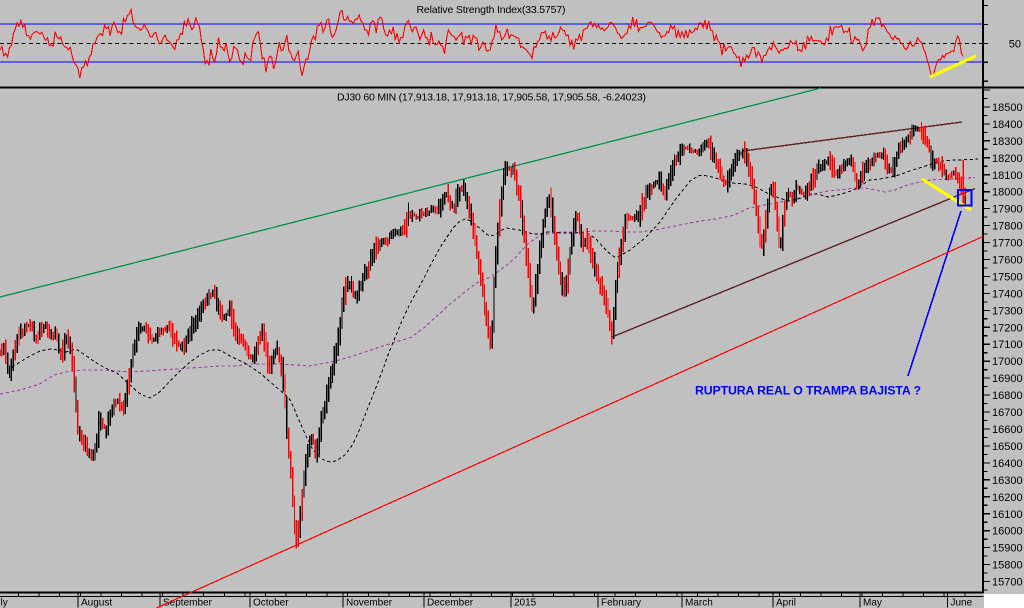 This screenshot has height=608, width=1024. What do you see at coordinates (1007, 193) in the screenshot?
I see `svg-text: 18000` at bounding box center [1007, 193].